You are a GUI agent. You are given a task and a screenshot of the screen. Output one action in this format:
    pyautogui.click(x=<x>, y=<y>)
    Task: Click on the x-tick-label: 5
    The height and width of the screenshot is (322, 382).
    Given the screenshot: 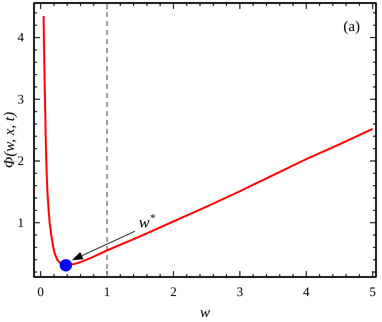 What is the action you would take?
    pyautogui.click(x=372, y=292)
    